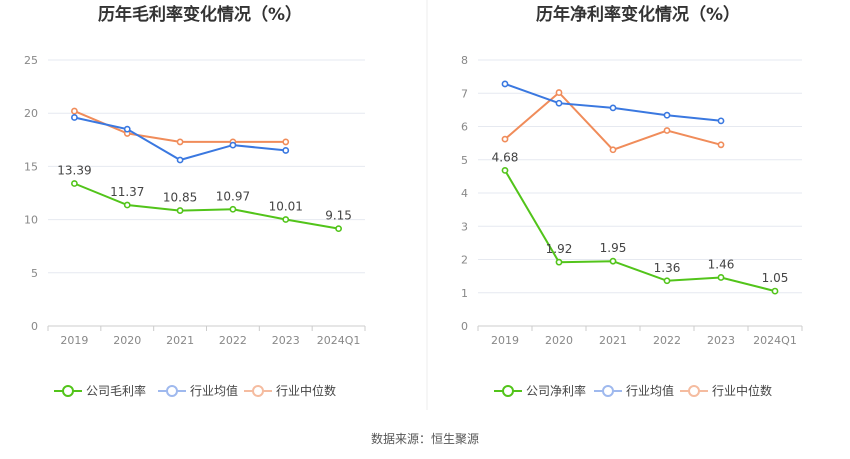 The width and height of the screenshot is (850, 459). Describe the element at coordinates (233, 196) in the screenshot. I see `data-label: 10.97` at that location.